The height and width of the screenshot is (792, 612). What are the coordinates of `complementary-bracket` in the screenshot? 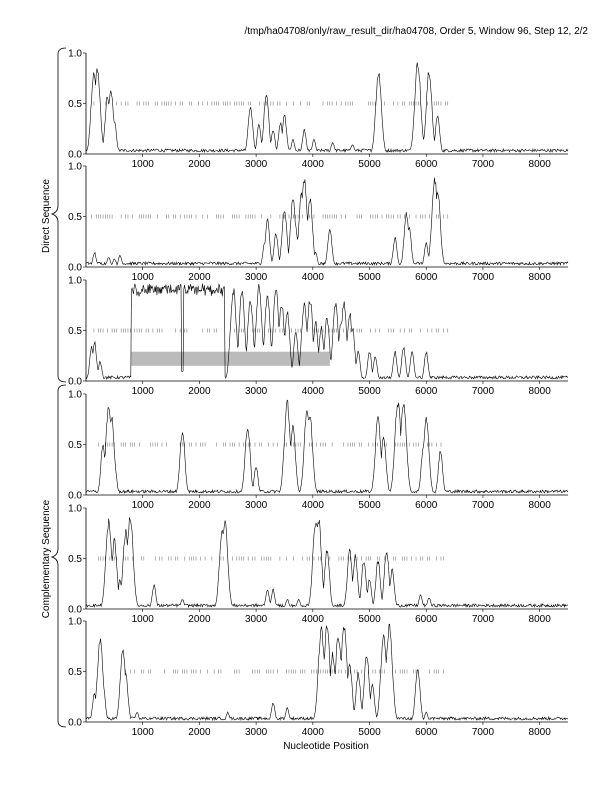 It's located at (58, 556).